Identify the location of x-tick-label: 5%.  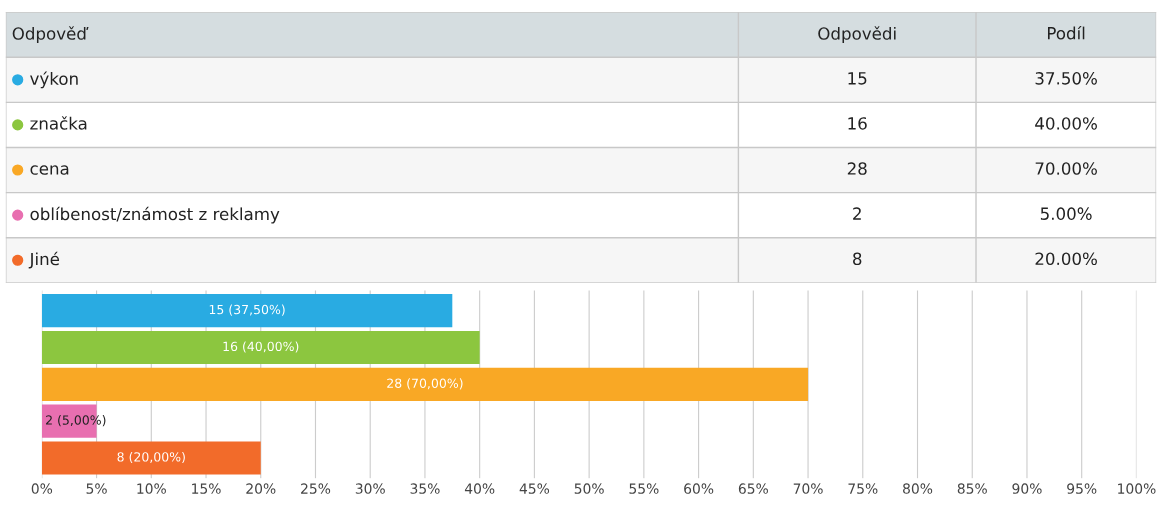
(96, 488).